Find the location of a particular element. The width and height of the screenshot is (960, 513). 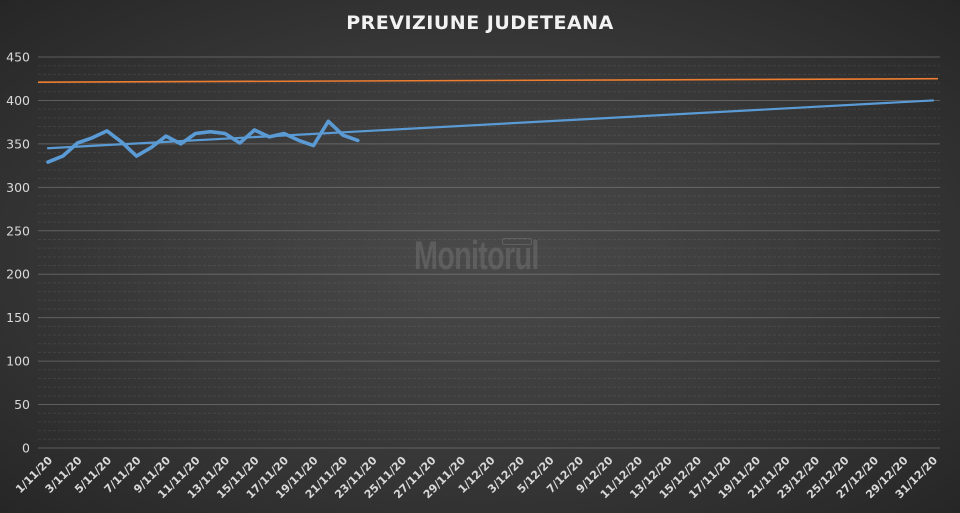

y-tick-label: 100 is located at coordinates (18, 361).